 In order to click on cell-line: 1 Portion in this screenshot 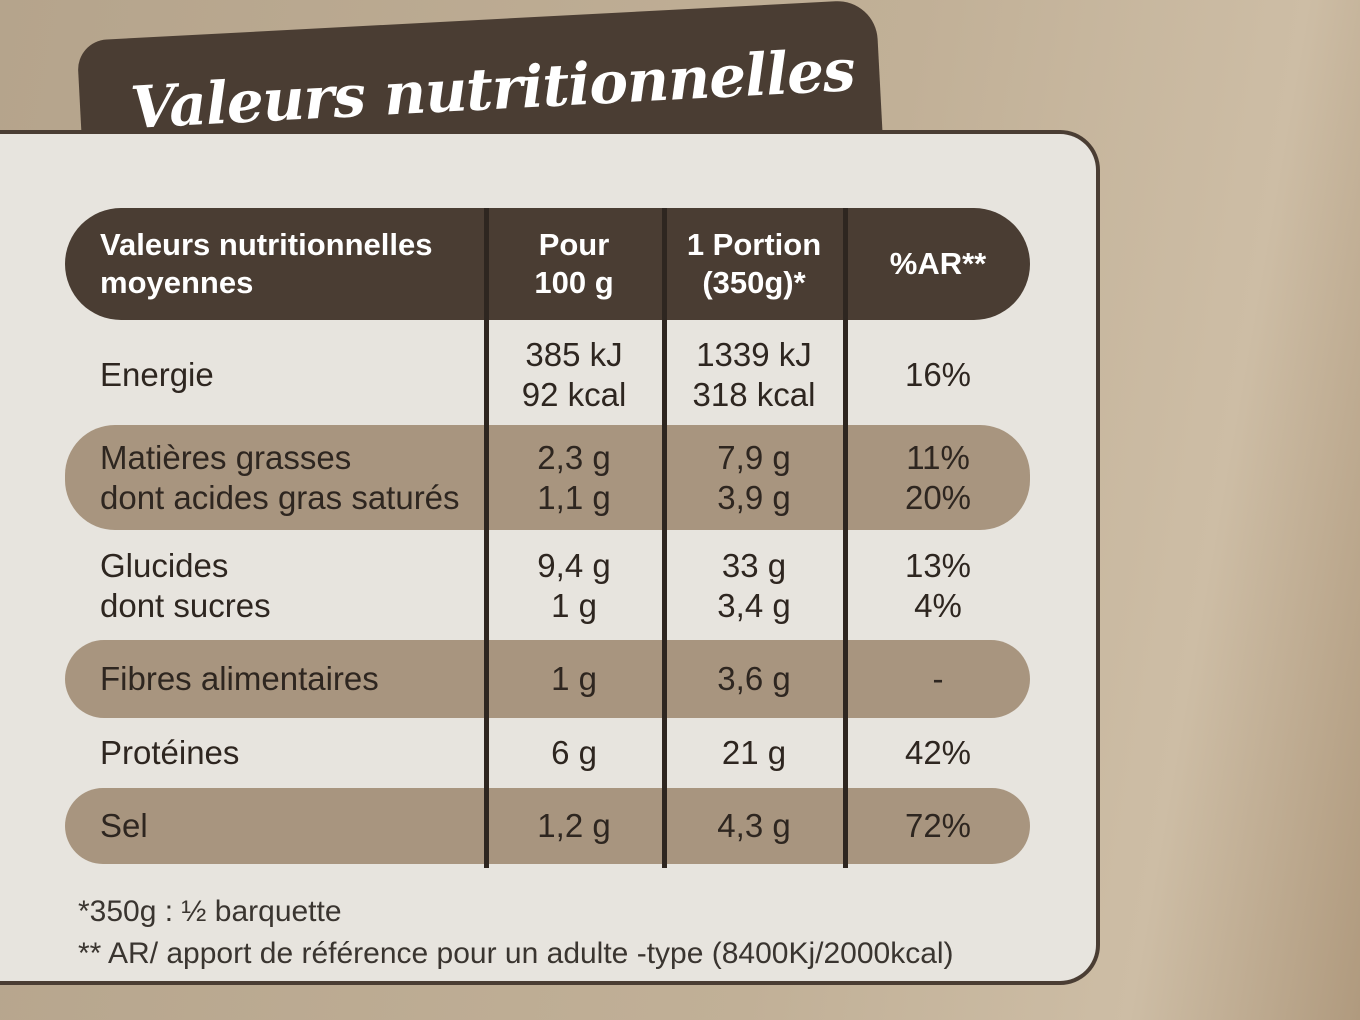, I will do `click(754, 244)`.